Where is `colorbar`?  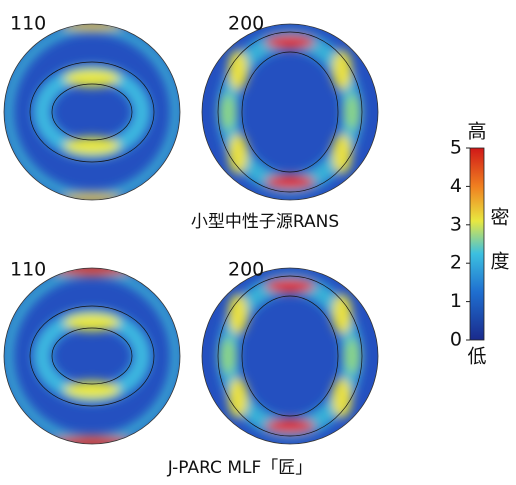
colorbar is located at coordinates (477, 244).